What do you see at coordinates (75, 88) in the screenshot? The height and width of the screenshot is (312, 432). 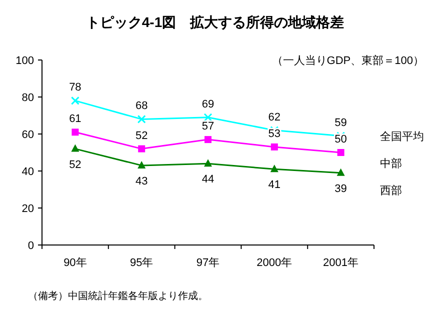 I see `data-label: 78` at bounding box center [75, 88].